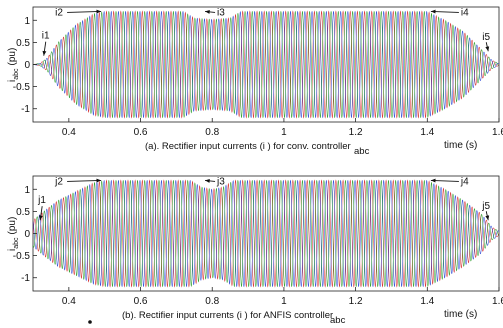 The image size is (503, 328). What do you see at coordinates (356, 301) in the screenshot?
I see `panel-b-xtick-label-4: 1.2` at bounding box center [356, 301].